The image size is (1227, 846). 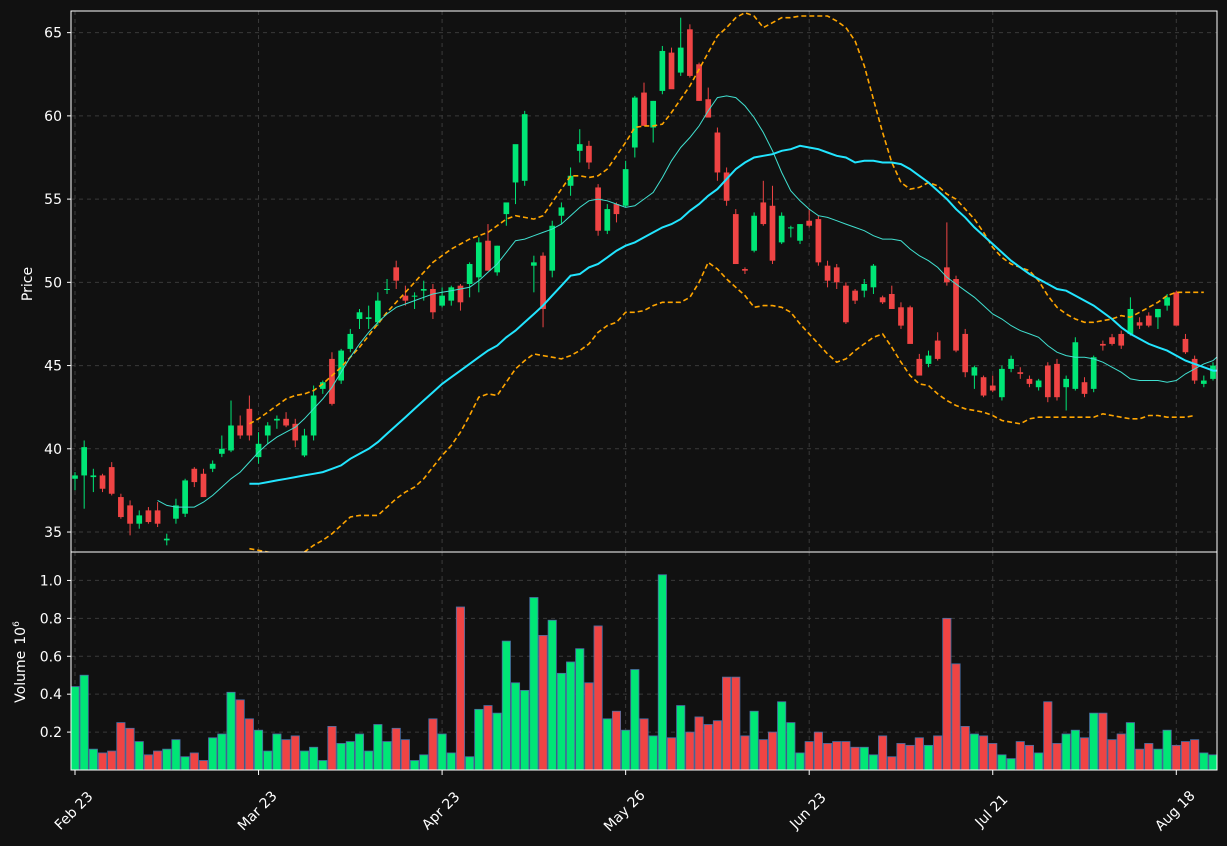 What do you see at coordinates (51, 657) in the screenshot?
I see `volume-tick-label: 0.6` at bounding box center [51, 657].